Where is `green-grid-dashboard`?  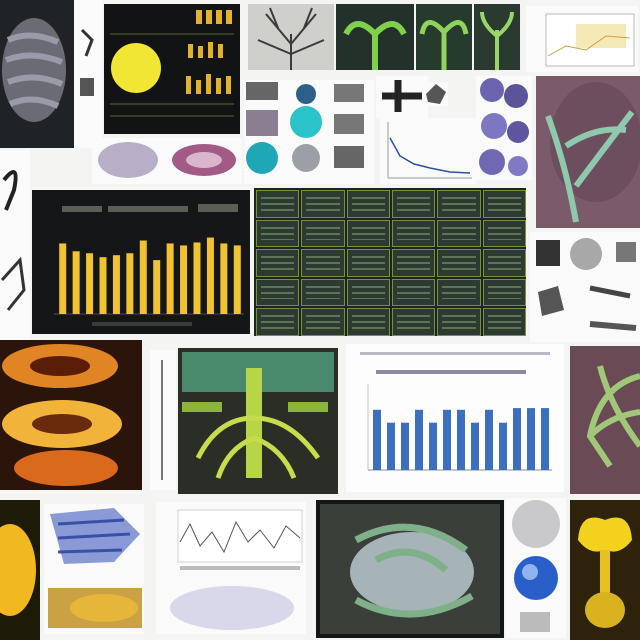 green-grid-dashboard is located at coordinates (390, 262).